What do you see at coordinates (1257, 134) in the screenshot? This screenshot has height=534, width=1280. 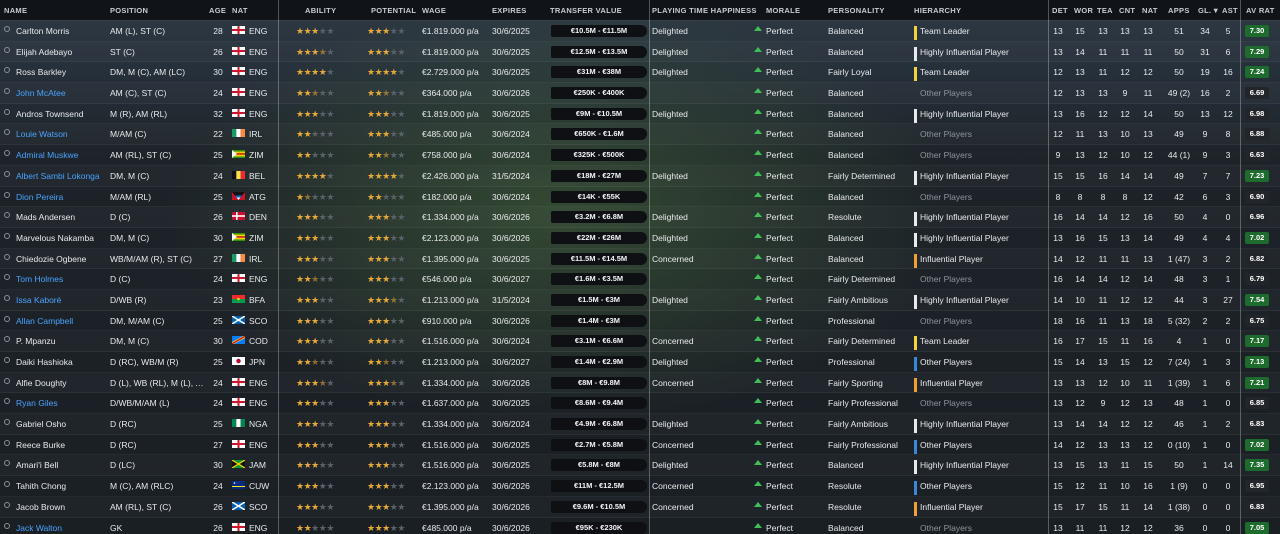 I see `average-rating: 6.88` at bounding box center [1257, 134].